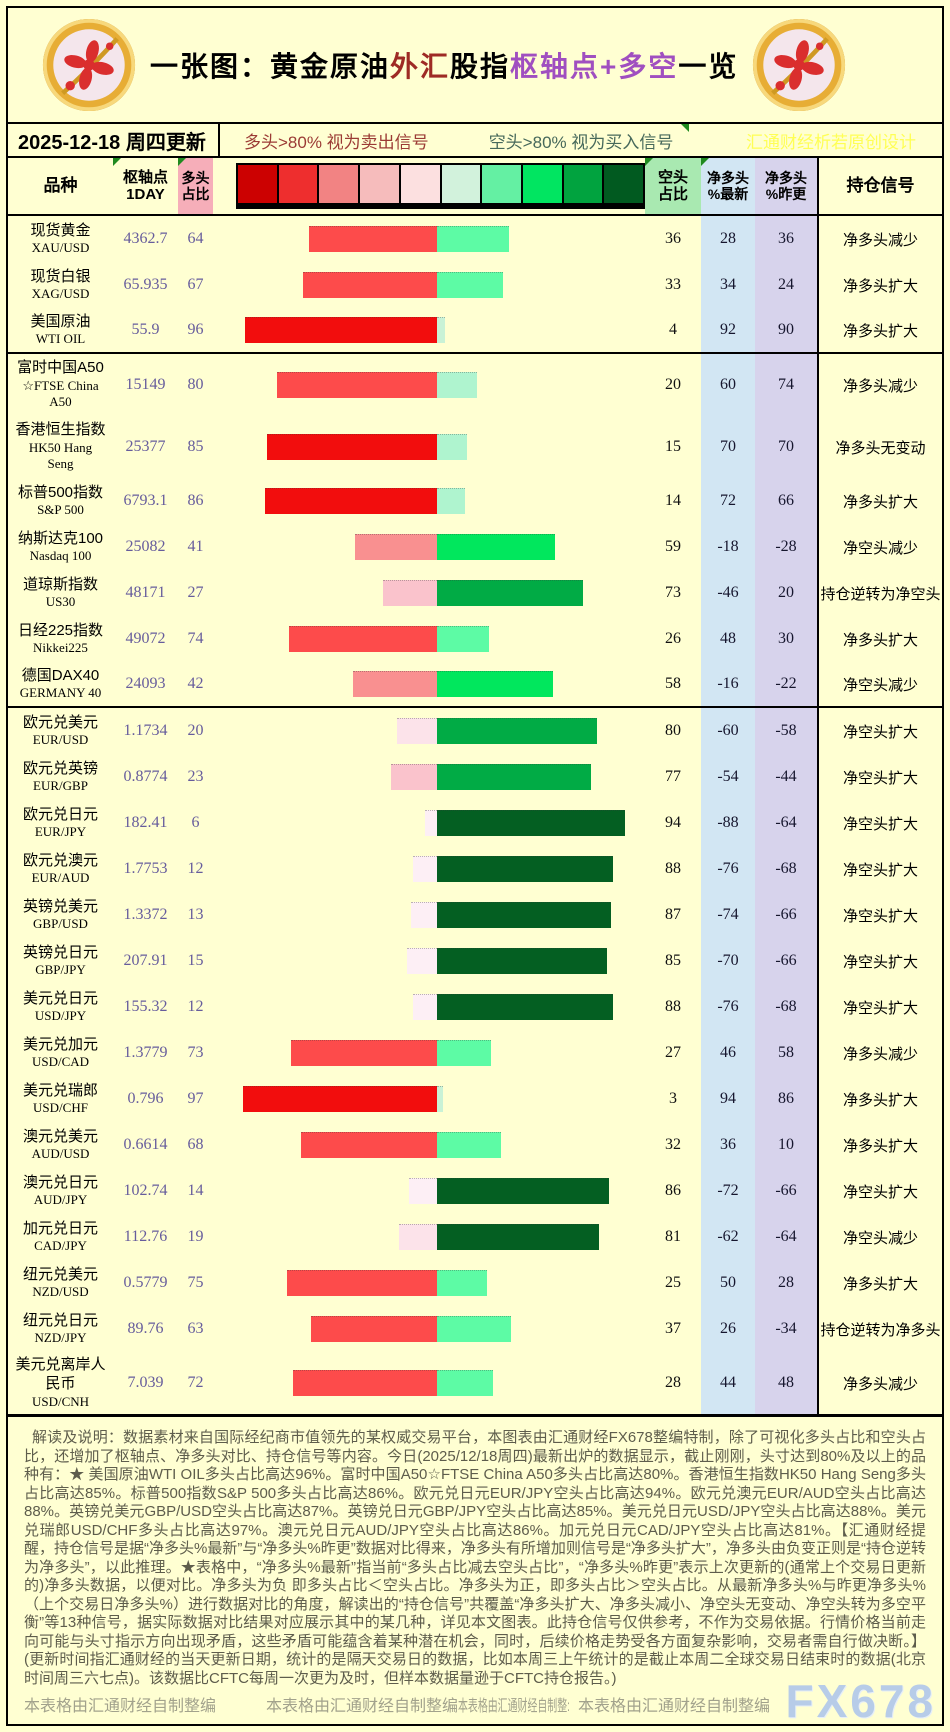 This screenshot has height=1732, width=950. Describe the element at coordinates (195, 776) in the screenshot. I see `long-percent-value: 23` at that location.